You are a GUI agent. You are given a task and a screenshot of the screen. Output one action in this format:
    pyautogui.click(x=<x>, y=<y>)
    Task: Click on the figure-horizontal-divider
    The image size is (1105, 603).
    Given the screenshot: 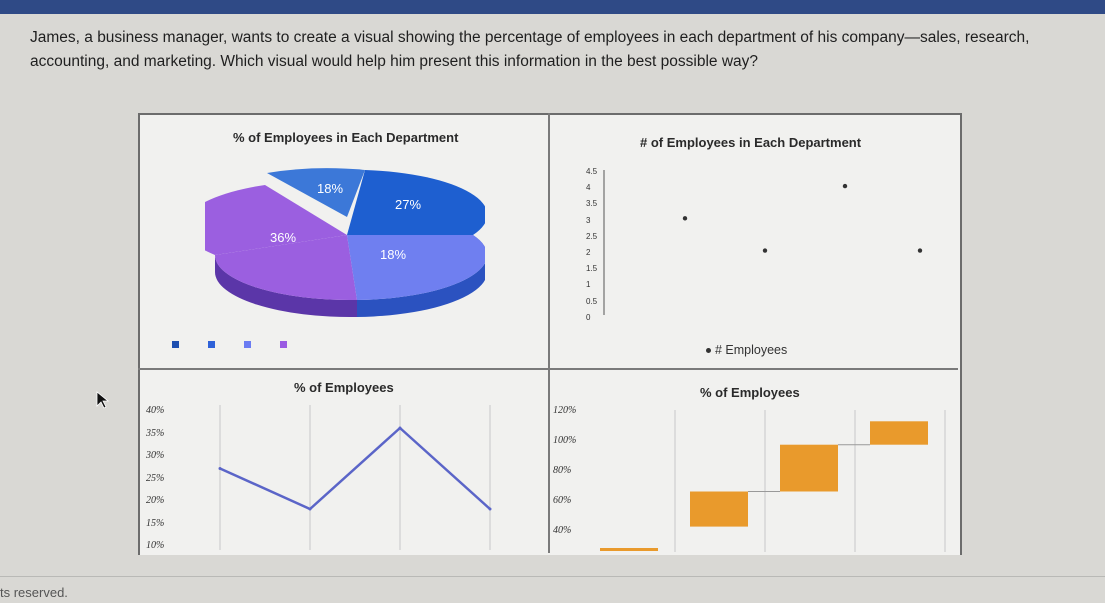 What is the action you would take?
    pyautogui.click(x=548, y=369)
    